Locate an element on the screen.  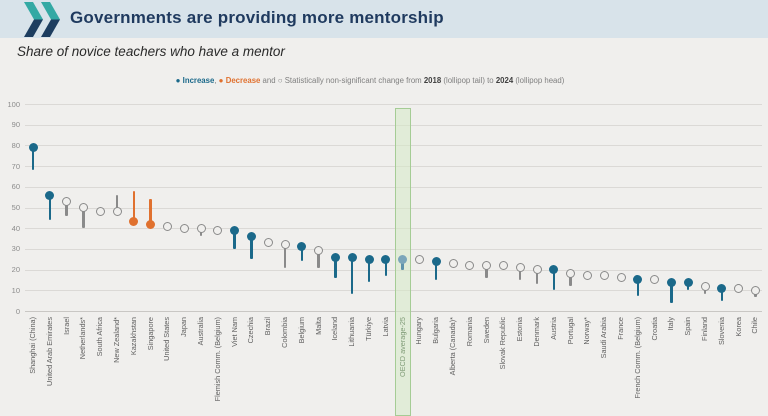
x-axis-category-label: Hungary is located at coordinates (419, 331).